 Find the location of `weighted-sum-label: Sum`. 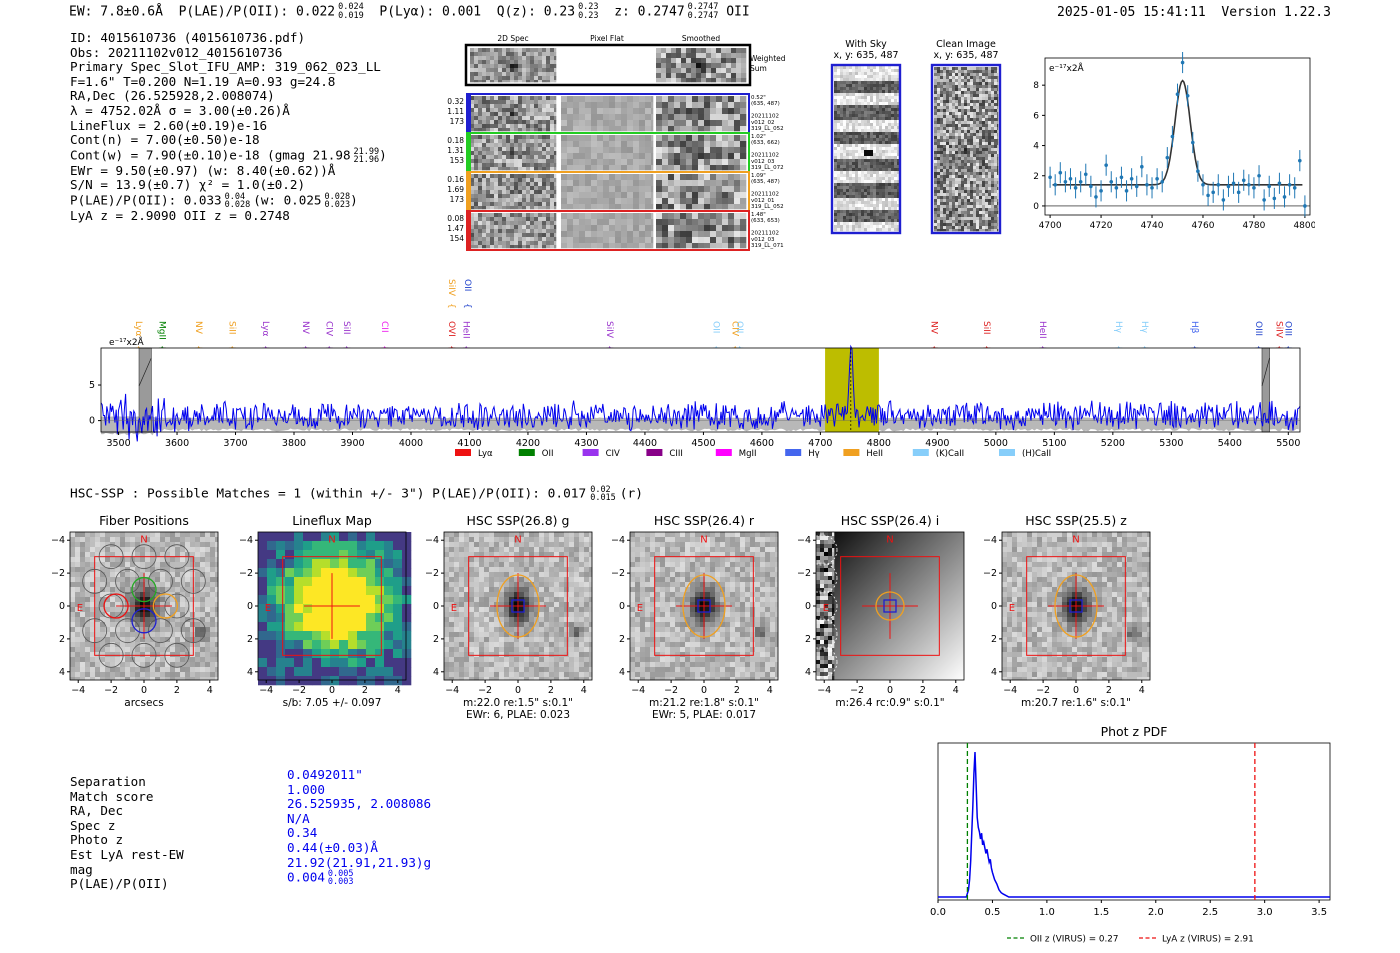

weighted-sum-label: Sum is located at coordinates (758, 68).